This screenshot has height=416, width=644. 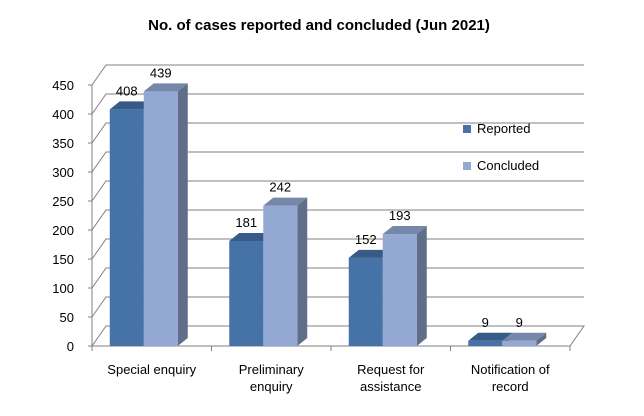 What do you see at coordinates (63, 114) in the screenshot?
I see `y-tick-label: 400` at bounding box center [63, 114].